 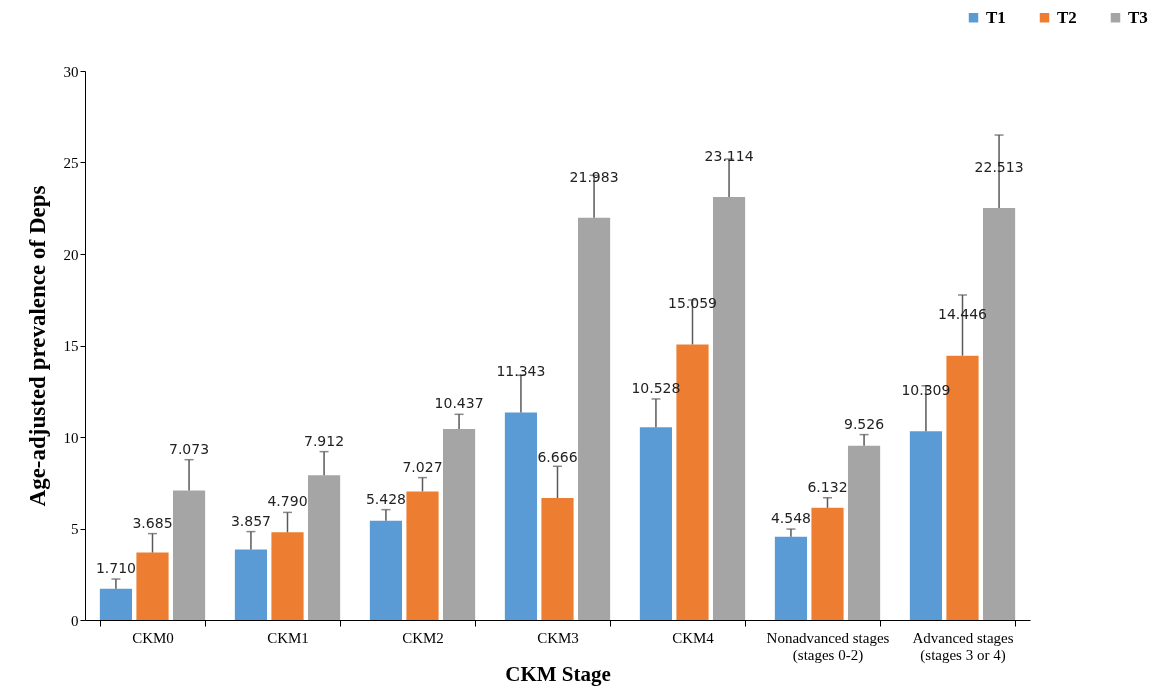 I want to click on y-tick-label: 30, so click(x=71, y=71).